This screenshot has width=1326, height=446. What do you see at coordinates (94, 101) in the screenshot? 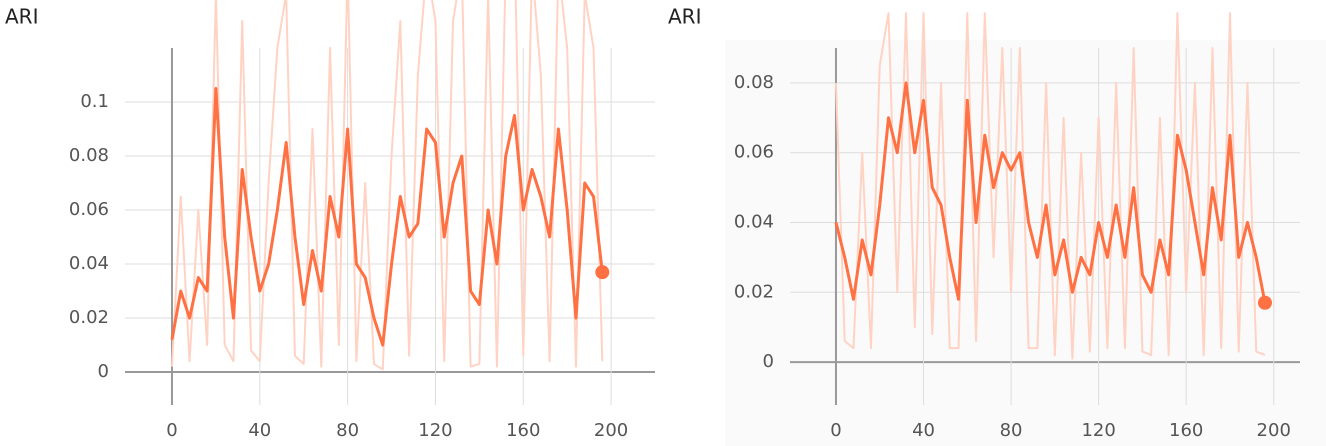
I see `y-tick-label: 0.1` at bounding box center [94, 101].